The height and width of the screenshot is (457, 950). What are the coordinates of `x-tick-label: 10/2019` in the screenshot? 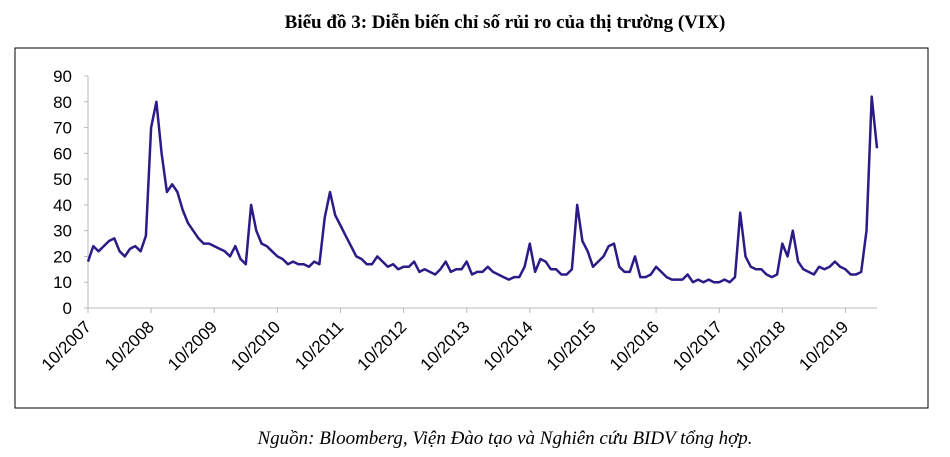 It's located at (823, 345).